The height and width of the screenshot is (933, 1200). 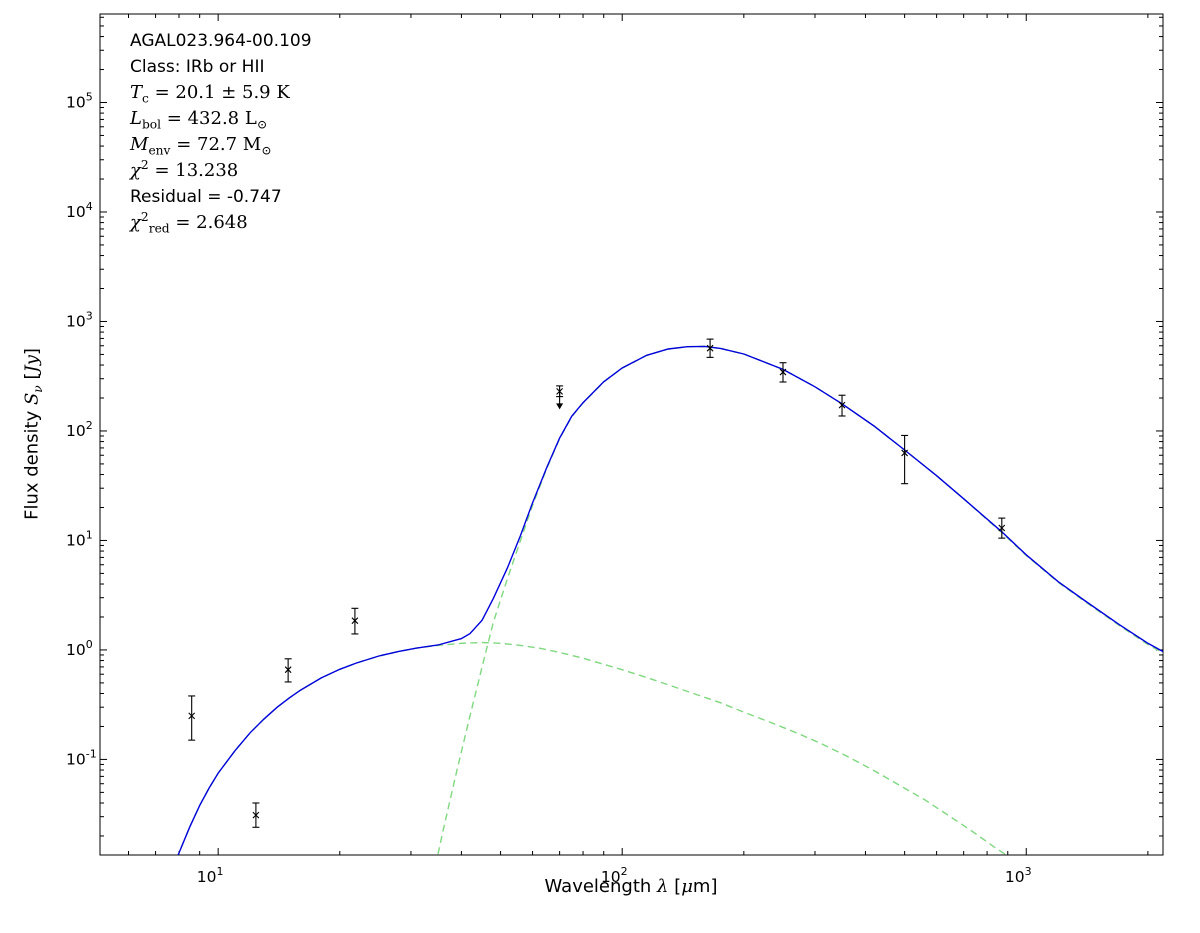 What do you see at coordinates (631, 886) in the screenshot?
I see `x-axis-label: Wavelength λ [μm]` at bounding box center [631, 886].